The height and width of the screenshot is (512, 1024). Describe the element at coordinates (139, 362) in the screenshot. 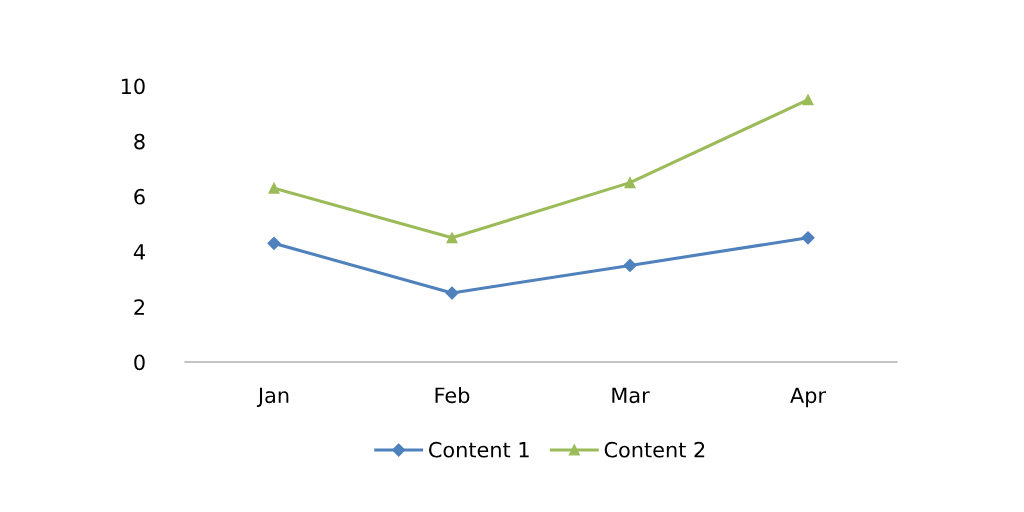

I see `y-tick-label: 0` at that location.